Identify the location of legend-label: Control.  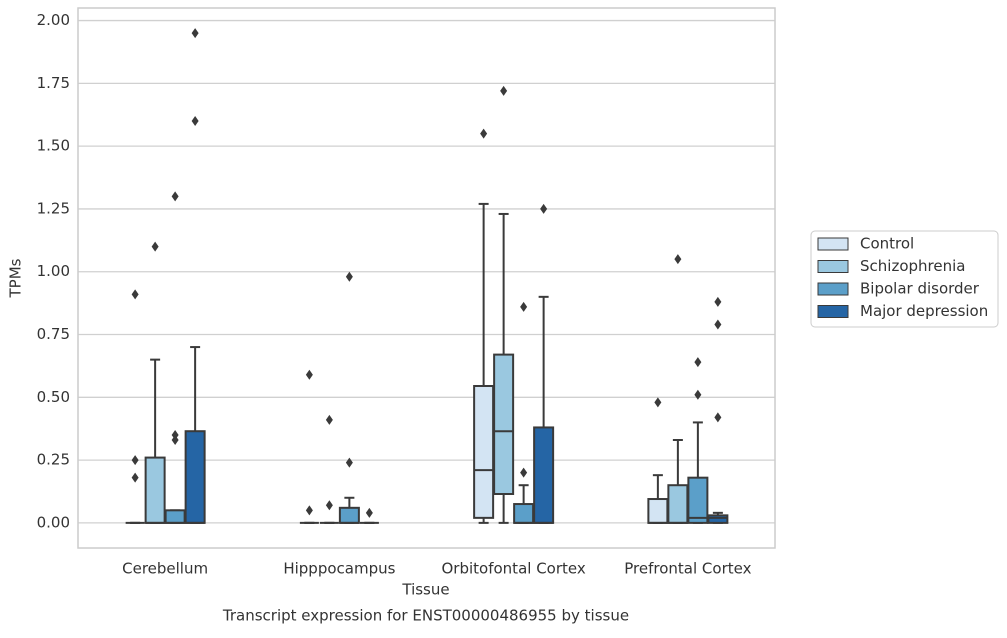
(887, 244).